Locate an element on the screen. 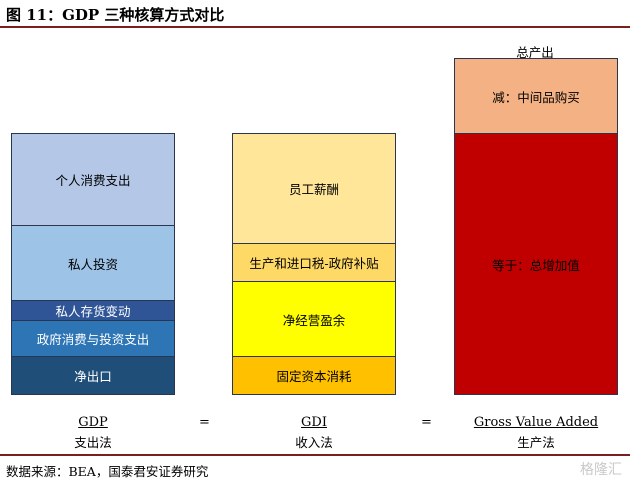 The width and height of the screenshot is (630, 482). block-inventory-change: 私人存货变动 is located at coordinates (93, 310).